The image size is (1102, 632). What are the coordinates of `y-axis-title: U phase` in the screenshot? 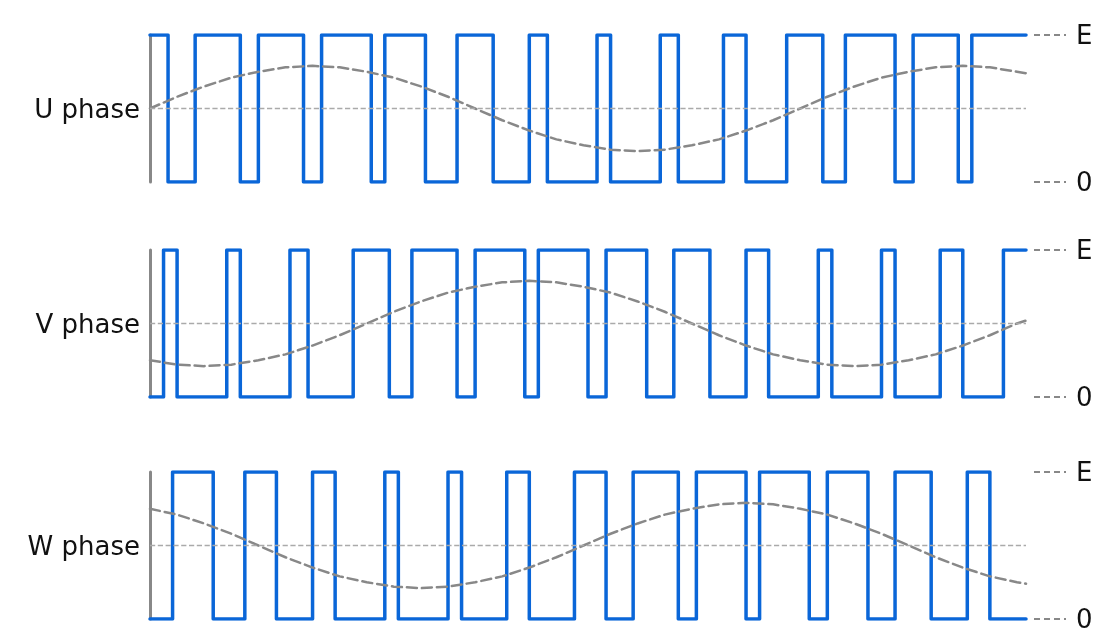 It's located at (87, 108).